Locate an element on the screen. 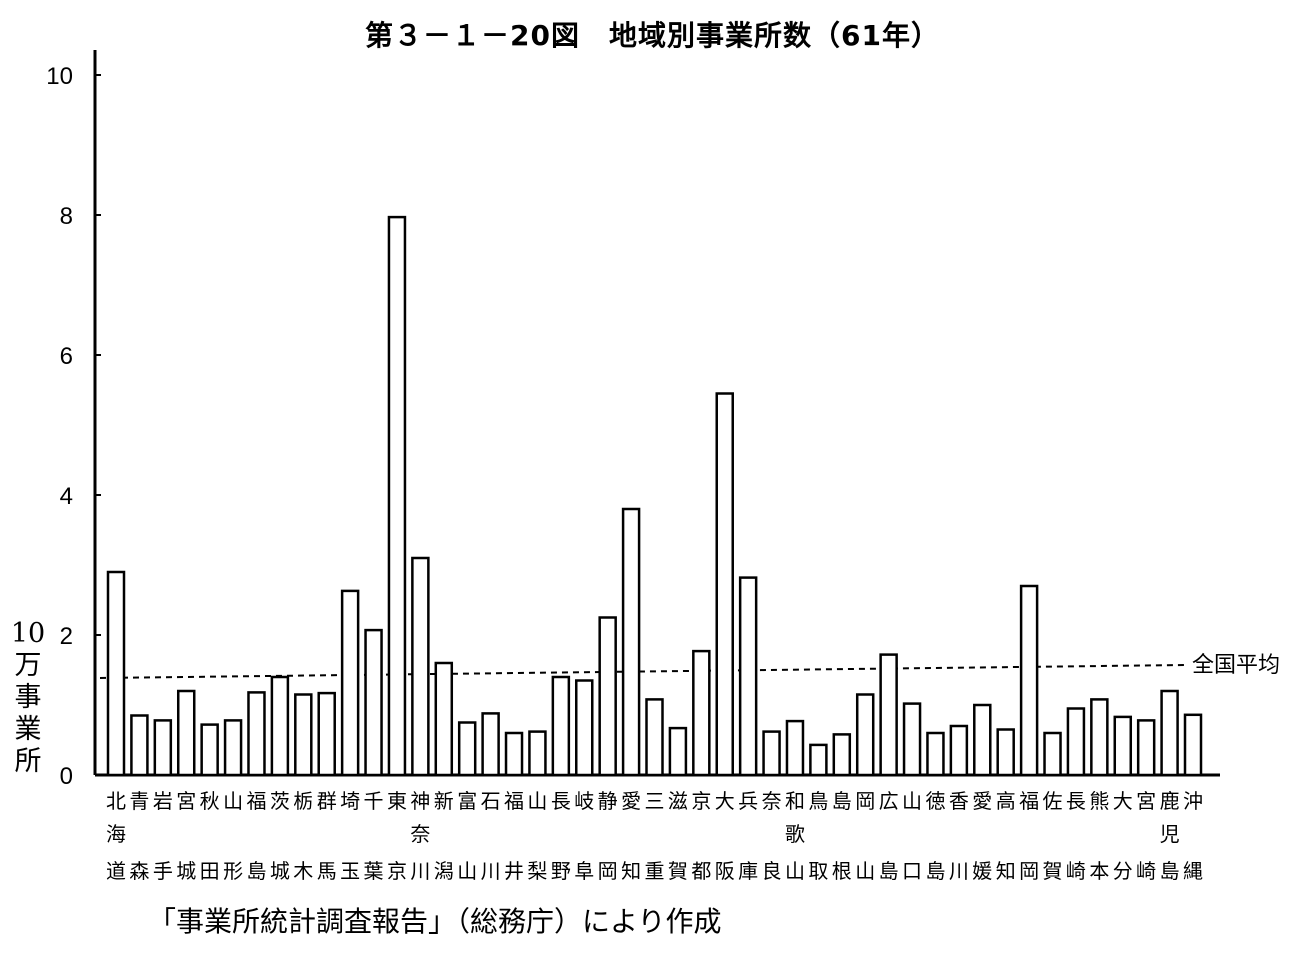  category-label-char: 本 is located at coordinates (1099, 871).